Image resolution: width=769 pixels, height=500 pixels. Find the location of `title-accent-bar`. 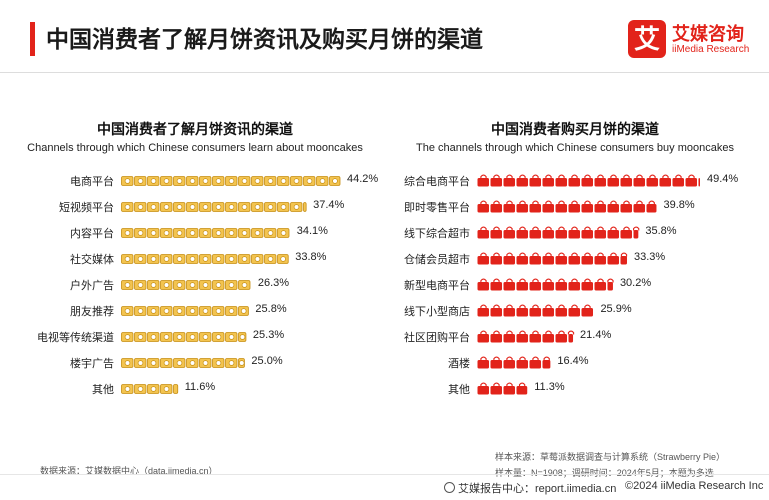

title-accent-bar is located at coordinates (32, 39).